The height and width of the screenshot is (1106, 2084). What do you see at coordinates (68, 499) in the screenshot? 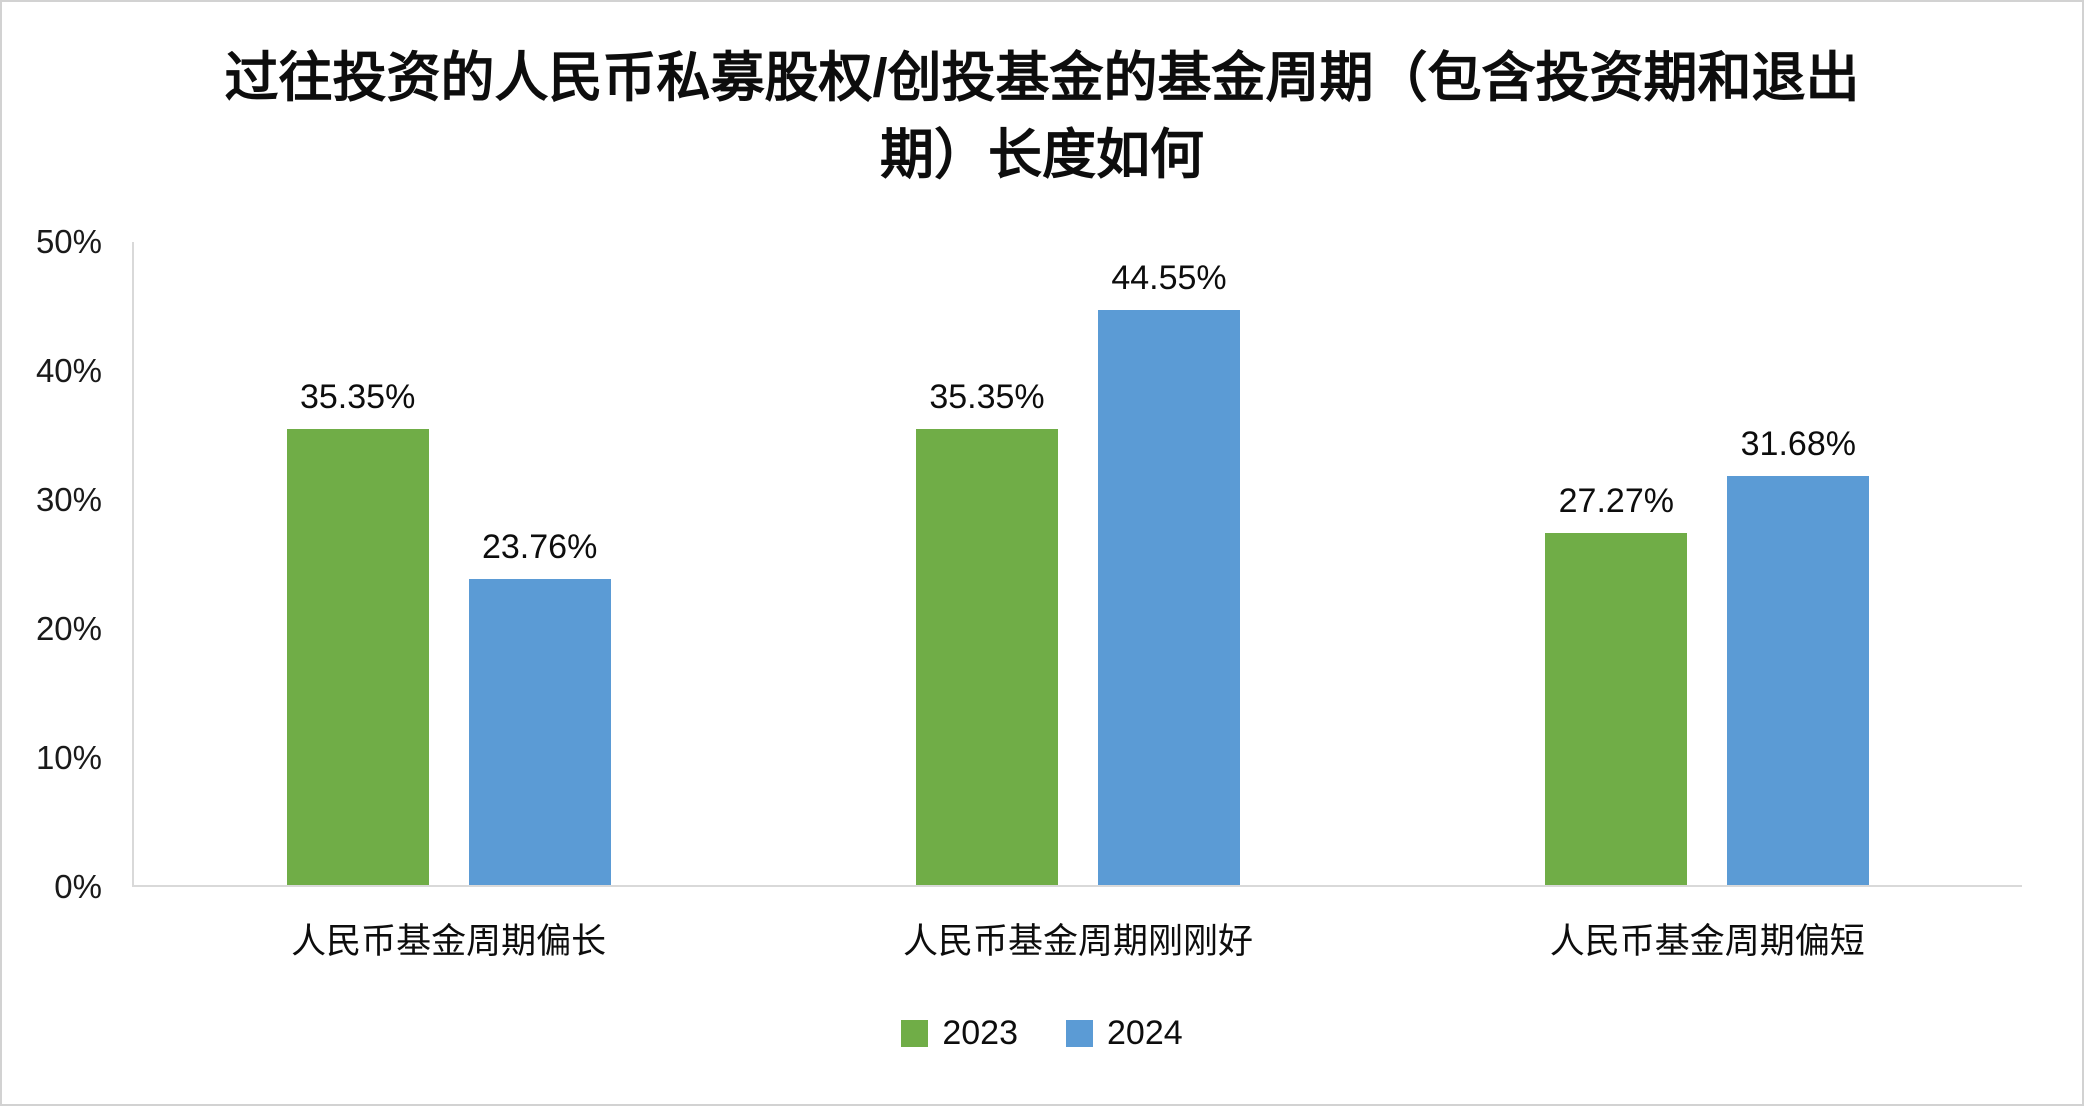
I see `y-axis-tick-label: 30%` at bounding box center [68, 499].